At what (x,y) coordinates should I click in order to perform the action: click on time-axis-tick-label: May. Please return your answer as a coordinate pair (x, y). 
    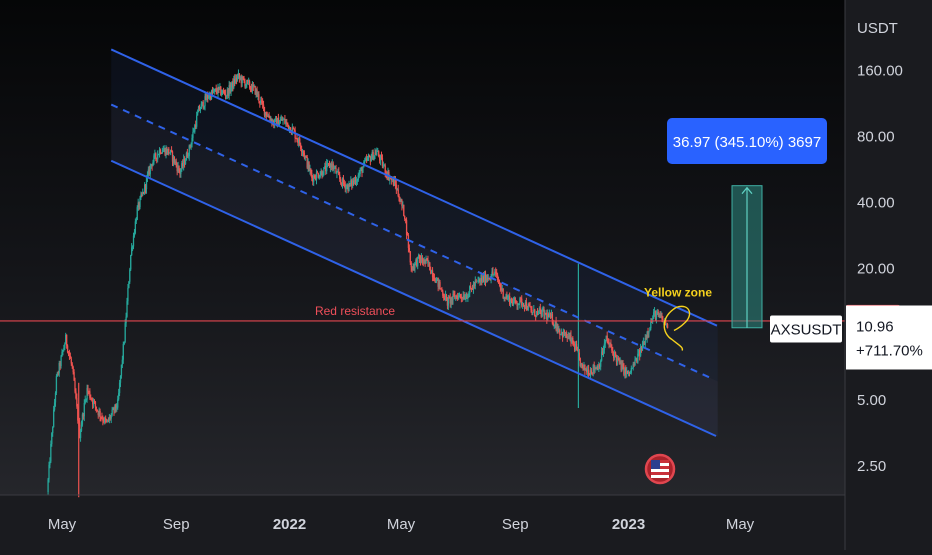
    Looking at the image, I should click on (401, 524).